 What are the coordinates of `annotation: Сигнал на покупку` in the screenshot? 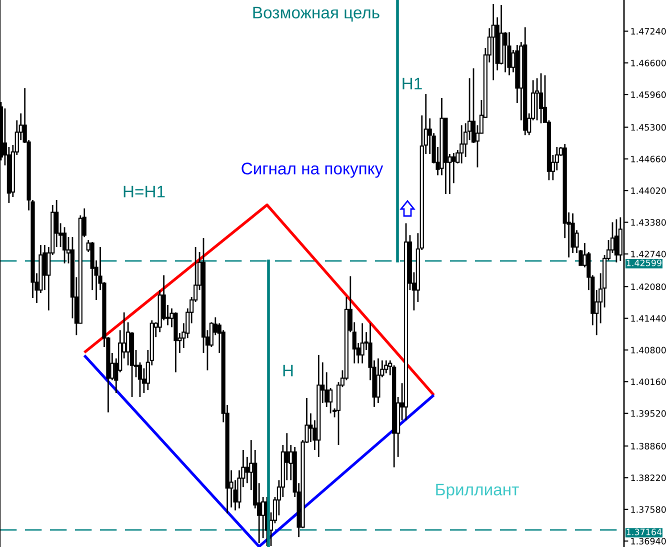 It's located at (313, 170).